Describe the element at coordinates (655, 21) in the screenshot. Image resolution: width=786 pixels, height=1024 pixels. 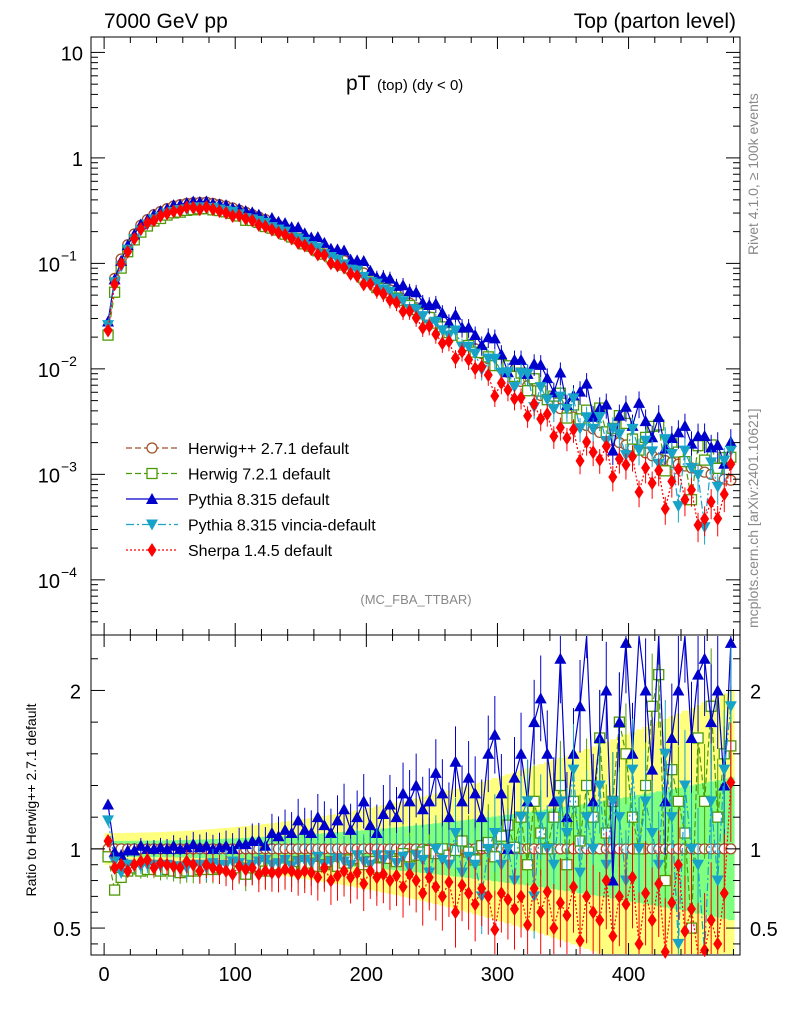
I see `header-right: Top (parton level)` at that location.